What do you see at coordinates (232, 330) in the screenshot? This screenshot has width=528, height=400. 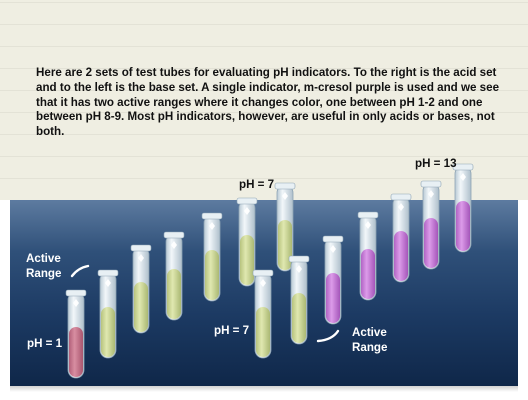 I see `ph-7-label-lower: pH = 7` at bounding box center [232, 330].